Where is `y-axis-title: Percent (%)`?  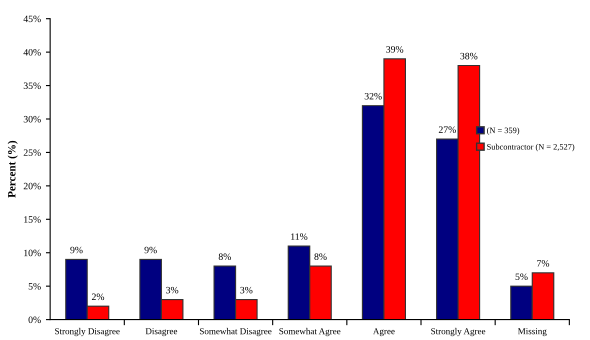 y-axis-title: Percent (%) is located at coordinates (13, 169).